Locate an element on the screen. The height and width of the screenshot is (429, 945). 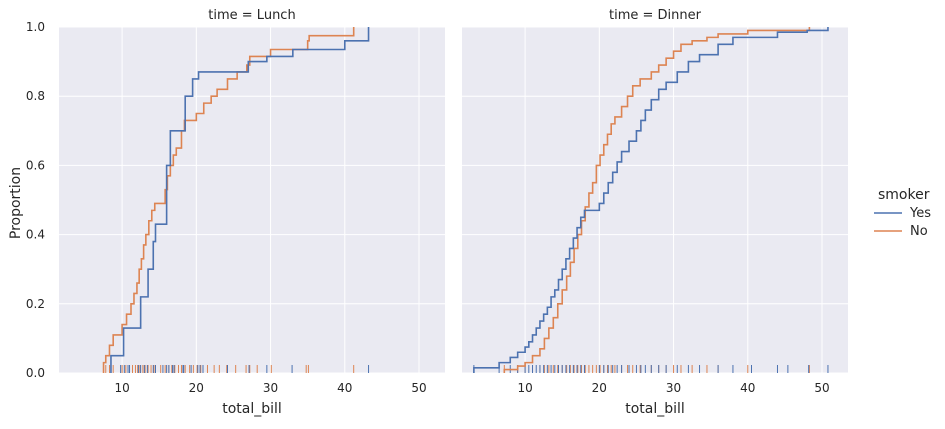
legend-title: smoker is located at coordinates (904, 195).